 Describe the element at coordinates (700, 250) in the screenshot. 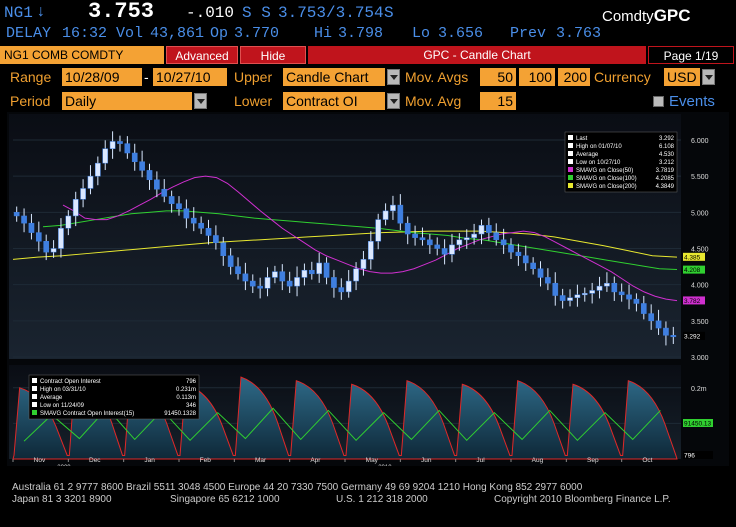

I see `upper-y-axis: 6.000 5.500 5.000 4.500 4.000 3.500 3.000` at that location.